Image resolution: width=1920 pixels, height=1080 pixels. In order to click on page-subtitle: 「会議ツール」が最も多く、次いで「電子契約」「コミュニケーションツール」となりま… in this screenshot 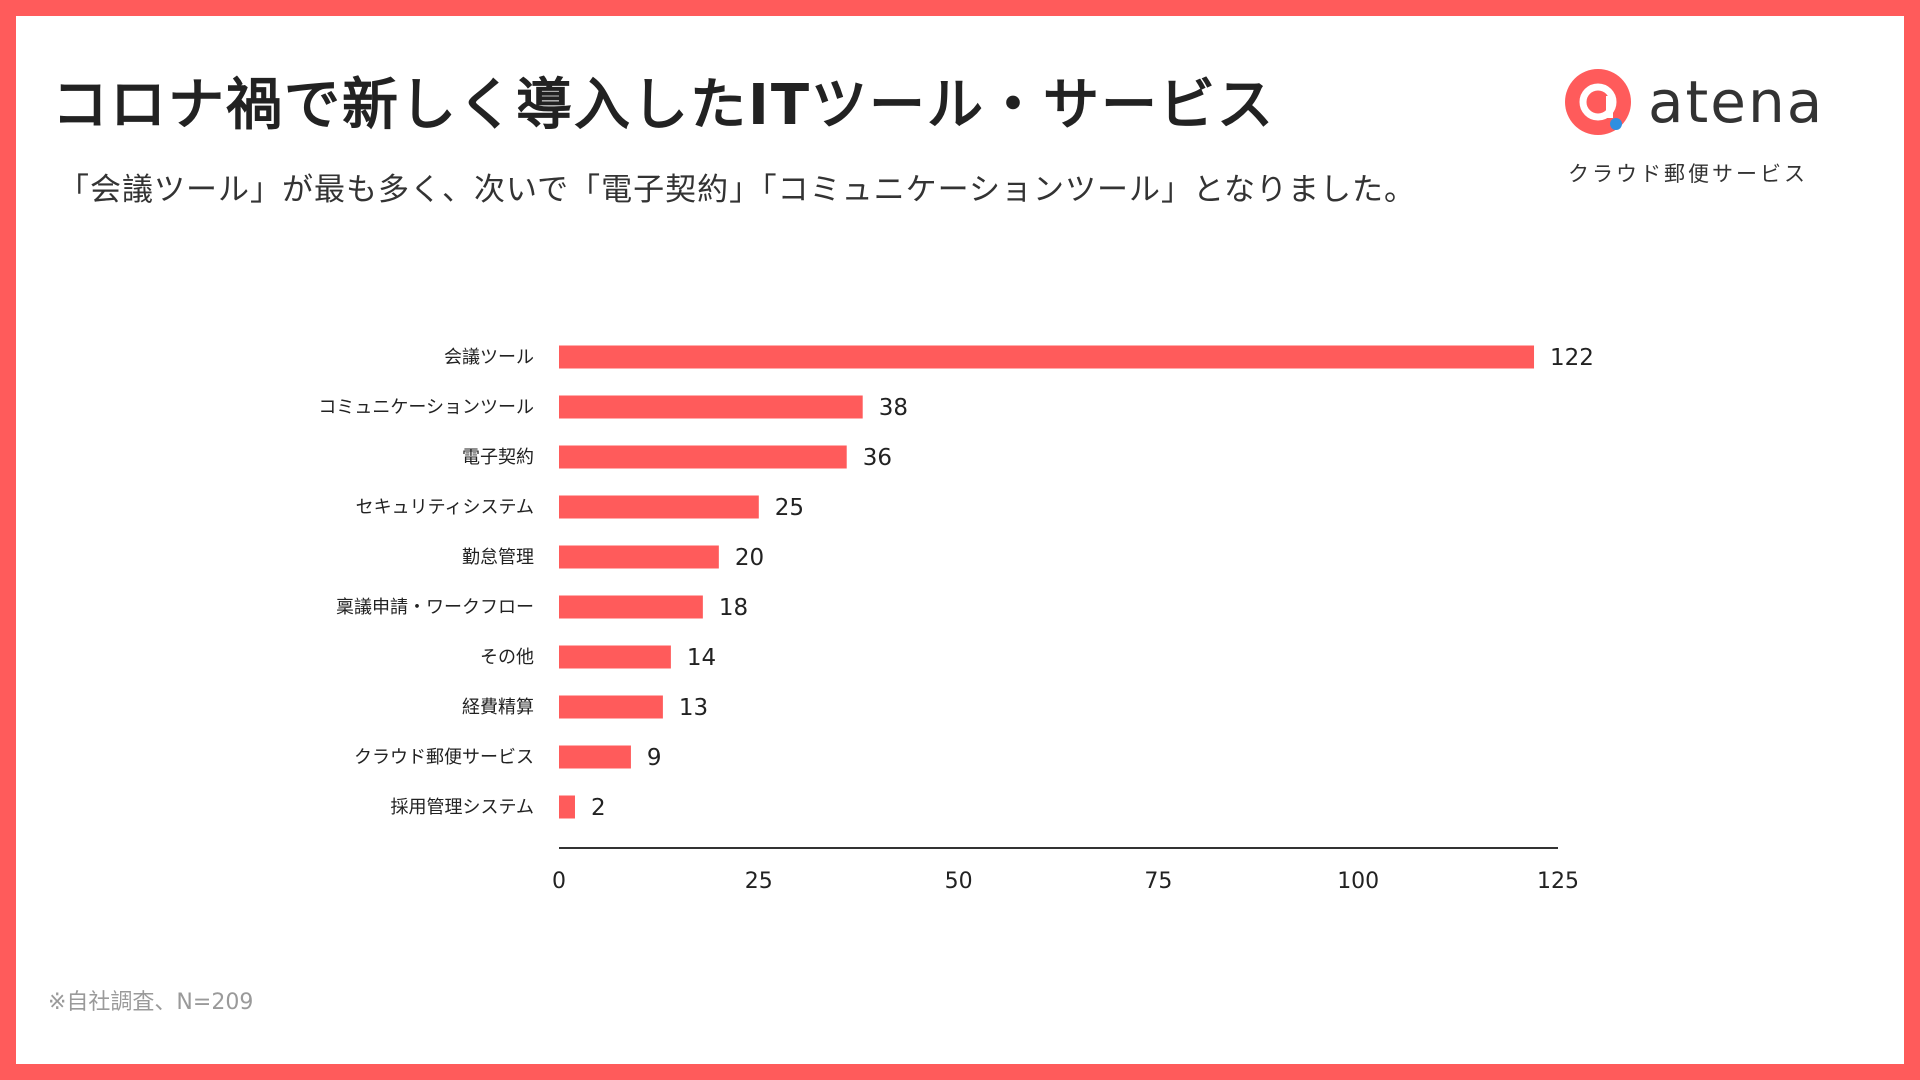, I will do `click(737, 190)`.